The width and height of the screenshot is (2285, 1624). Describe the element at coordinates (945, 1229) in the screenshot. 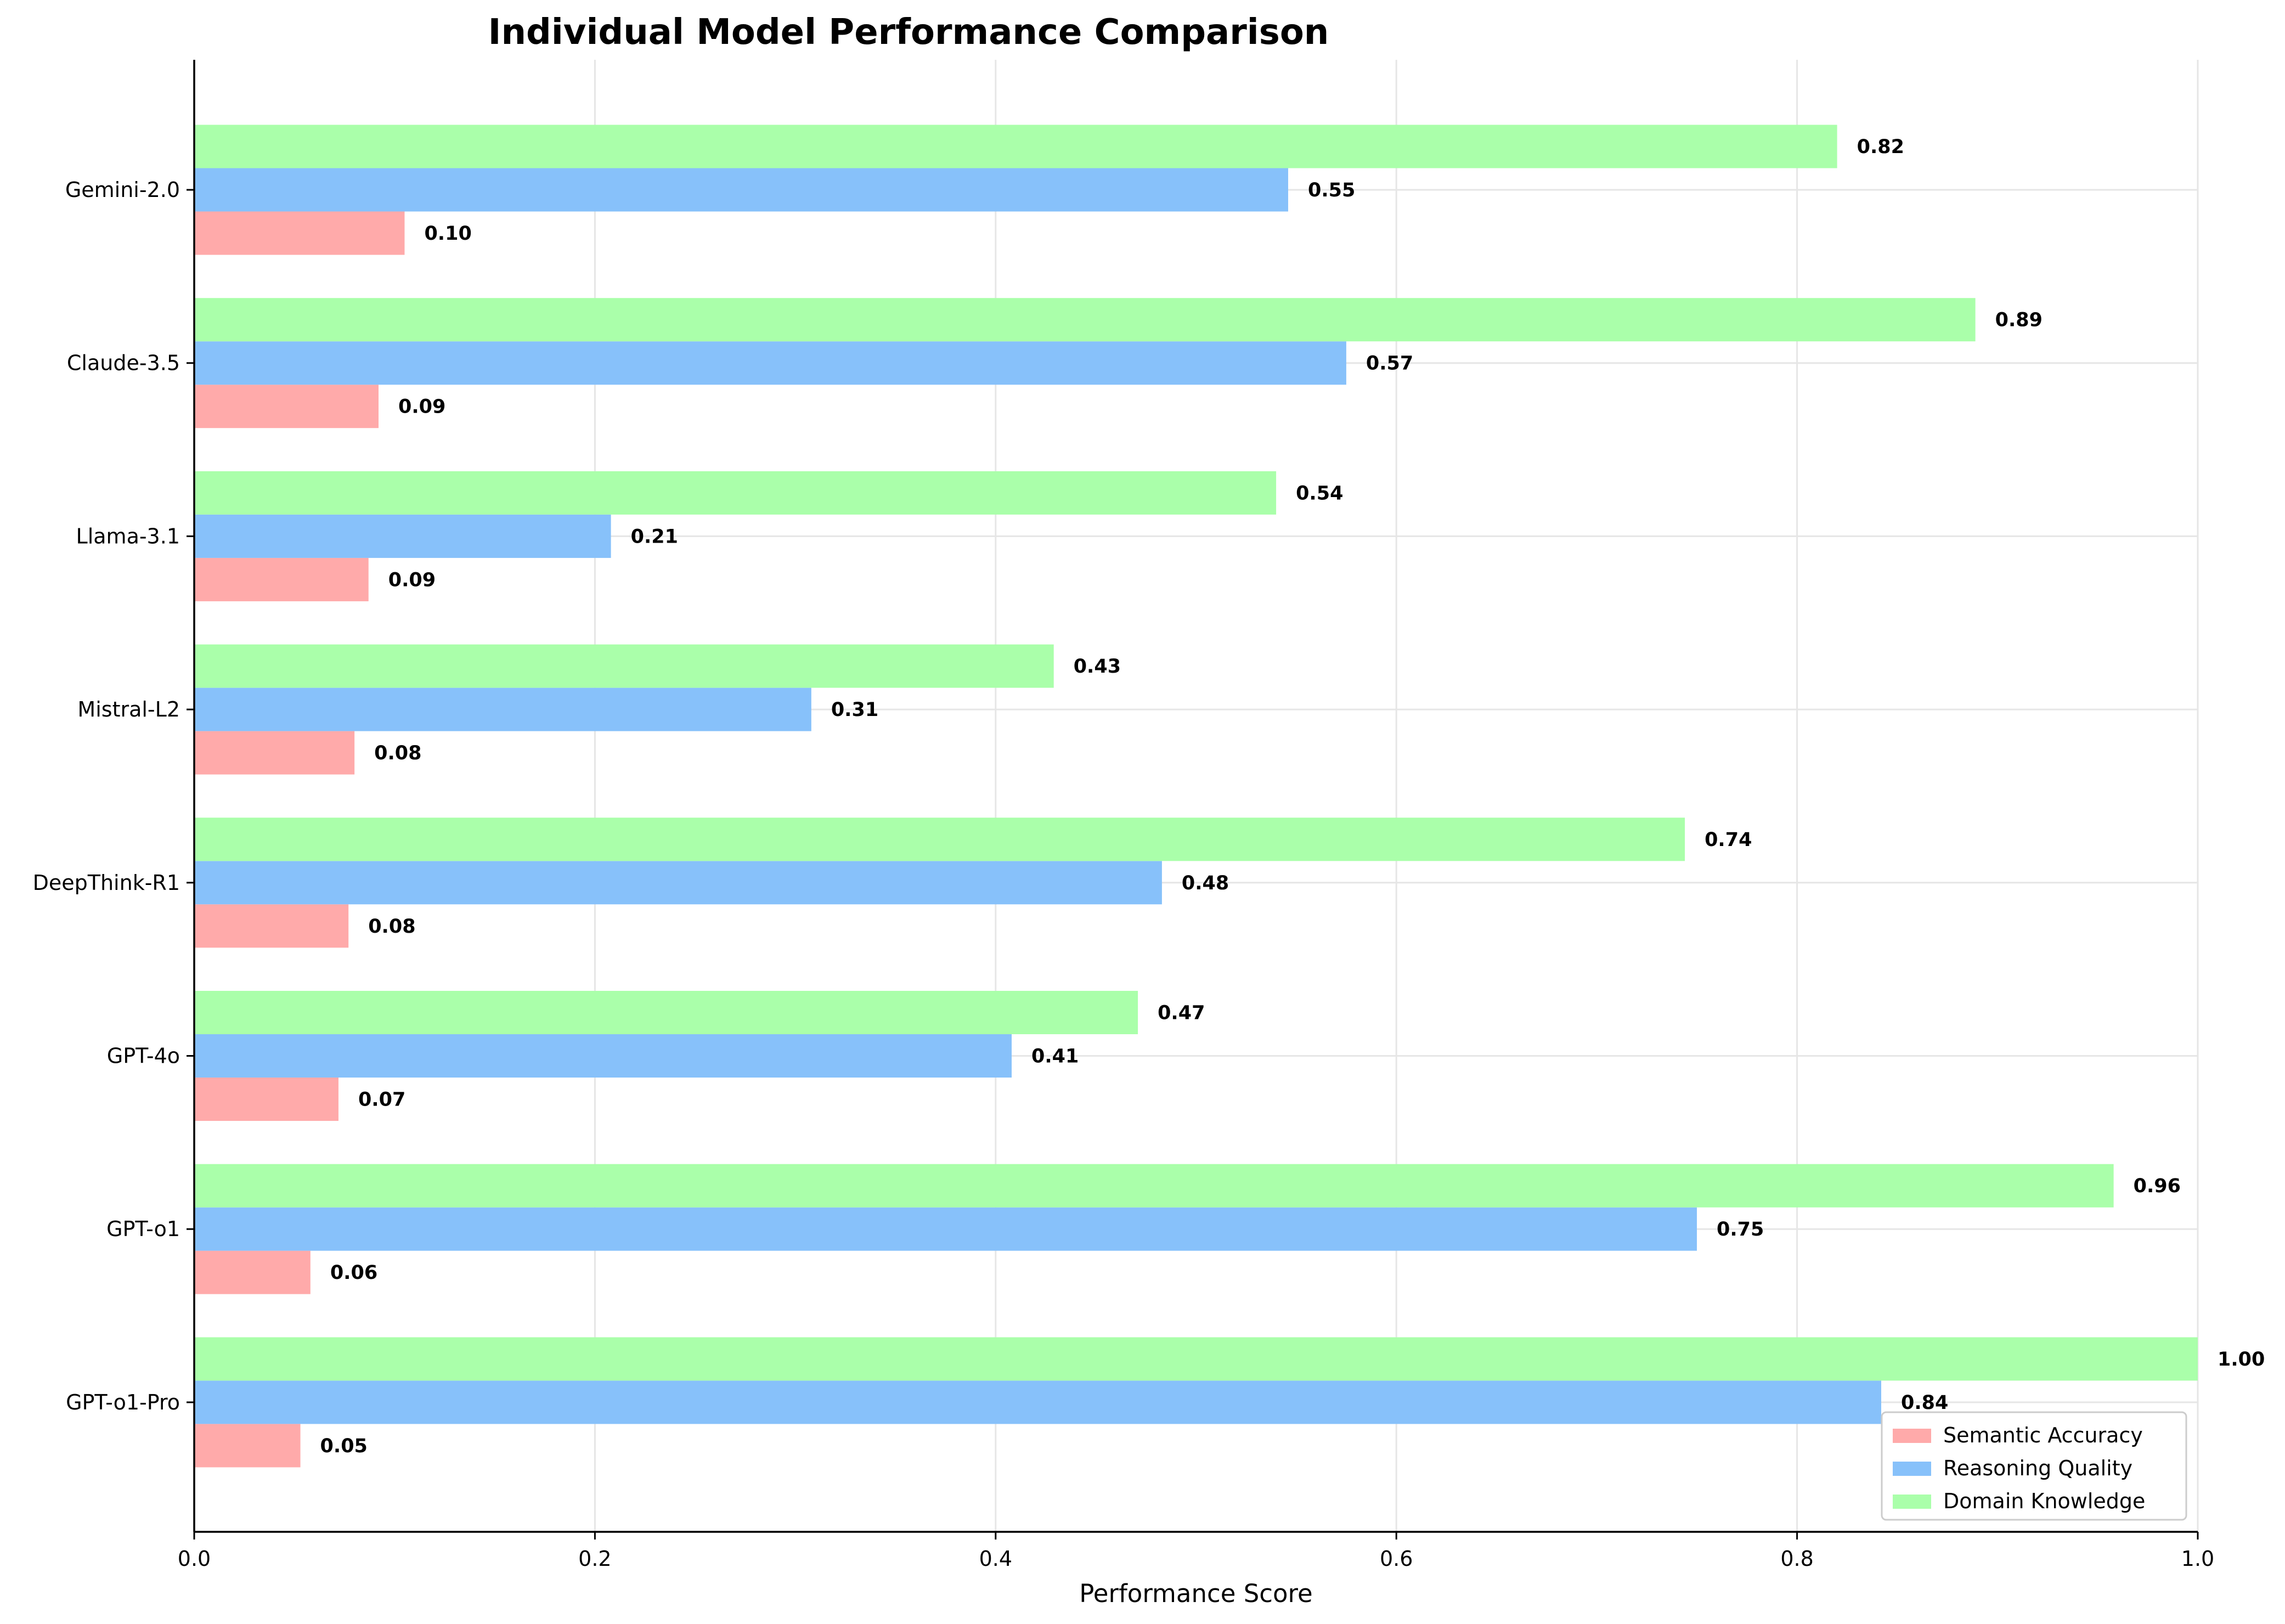

I see `bar-reasoning-quality-gpt-o1` at that location.